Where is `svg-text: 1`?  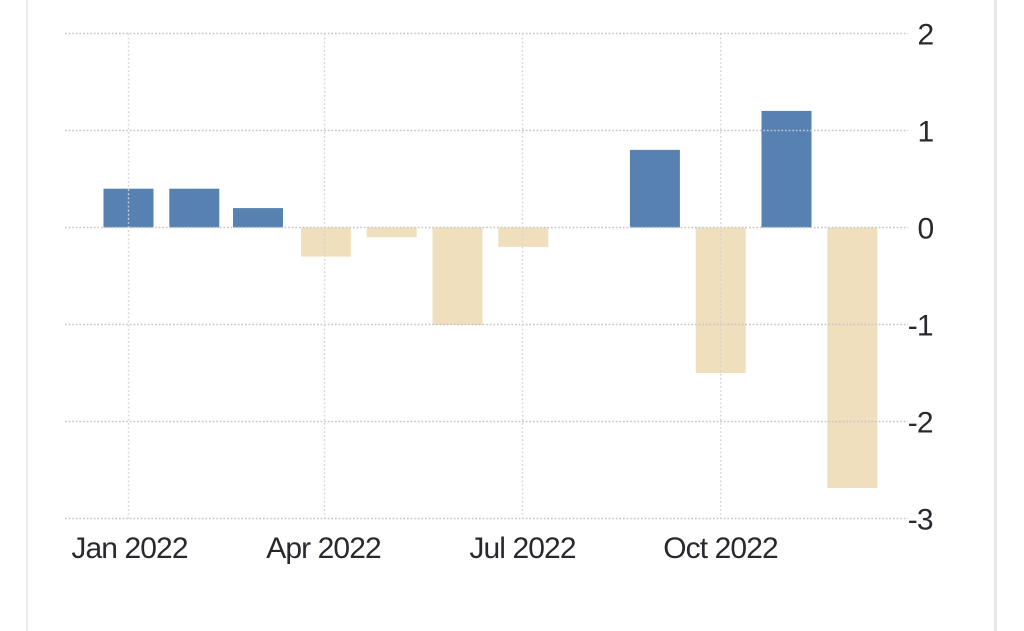
svg-text: 1 is located at coordinates (926, 132).